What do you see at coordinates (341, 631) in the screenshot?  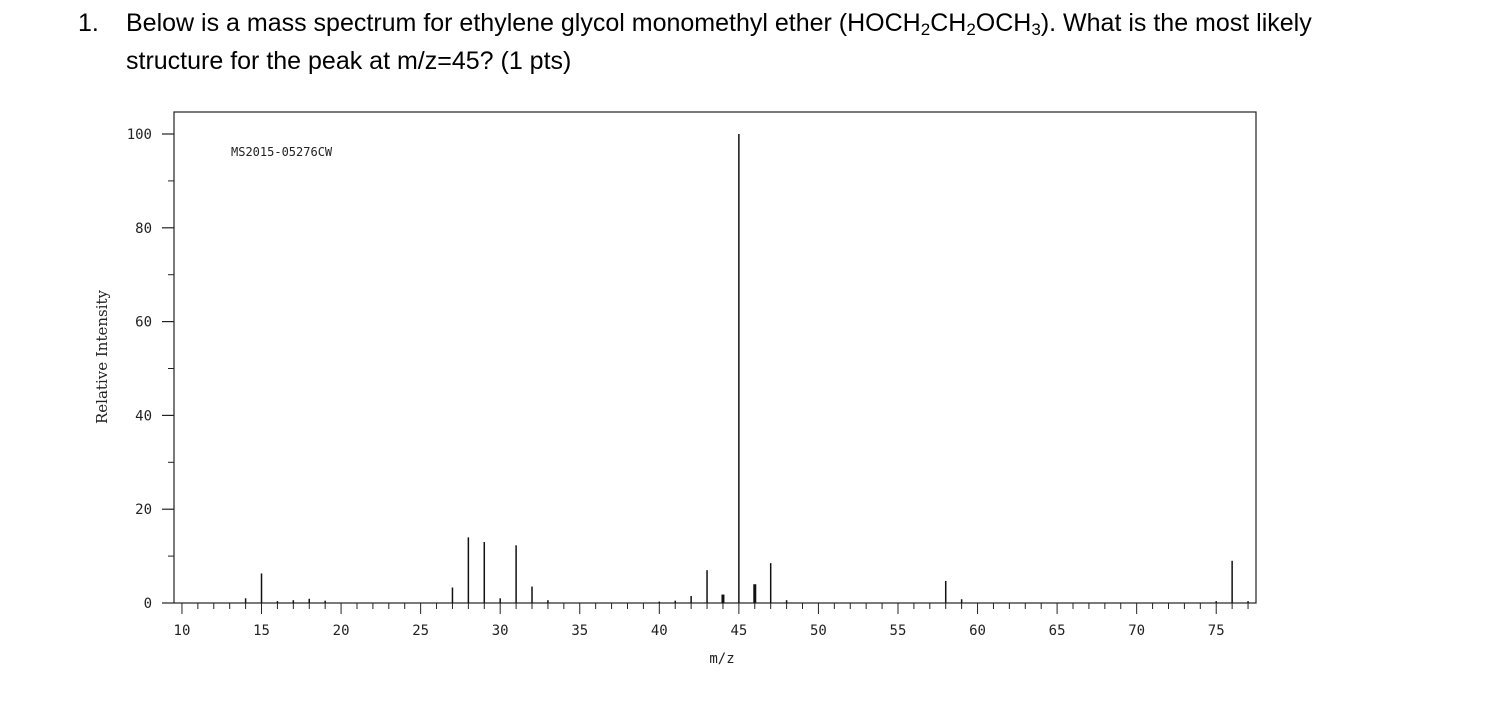 I see `x-tick-label: 20` at bounding box center [341, 631].